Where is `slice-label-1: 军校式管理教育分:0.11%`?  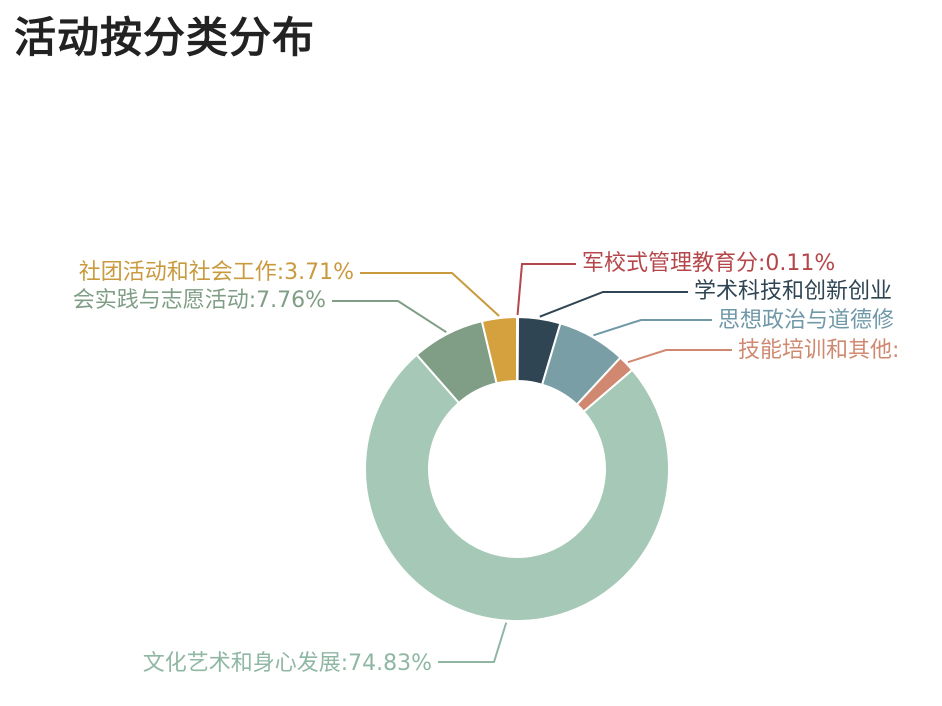
slice-label-1: 军校式管理教育分:0.11% is located at coordinates (708, 263).